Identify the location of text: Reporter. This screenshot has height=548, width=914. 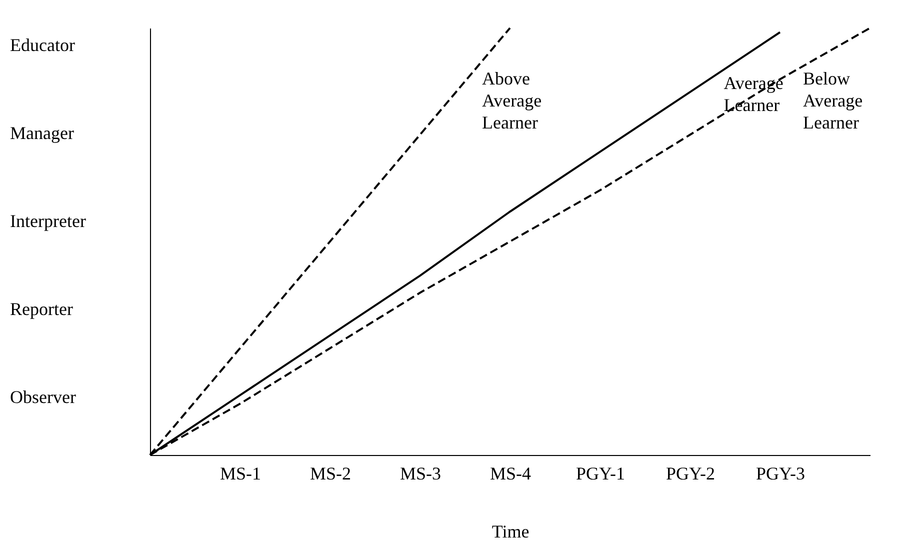
(41, 309).